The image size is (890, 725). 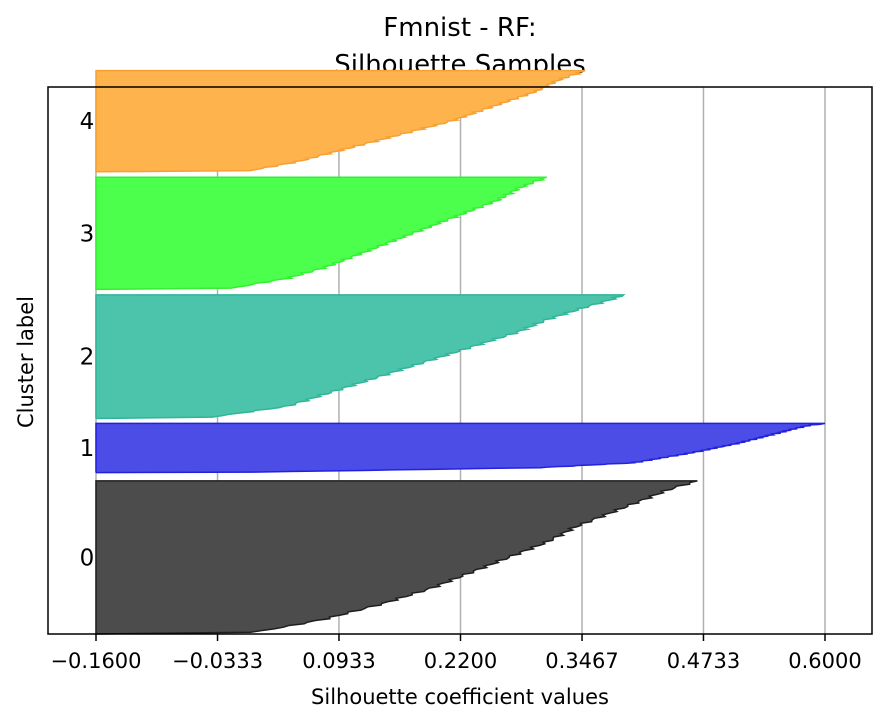 What do you see at coordinates (824, 661) in the screenshot?
I see `x-tick-label-6: 0.6000` at bounding box center [824, 661].